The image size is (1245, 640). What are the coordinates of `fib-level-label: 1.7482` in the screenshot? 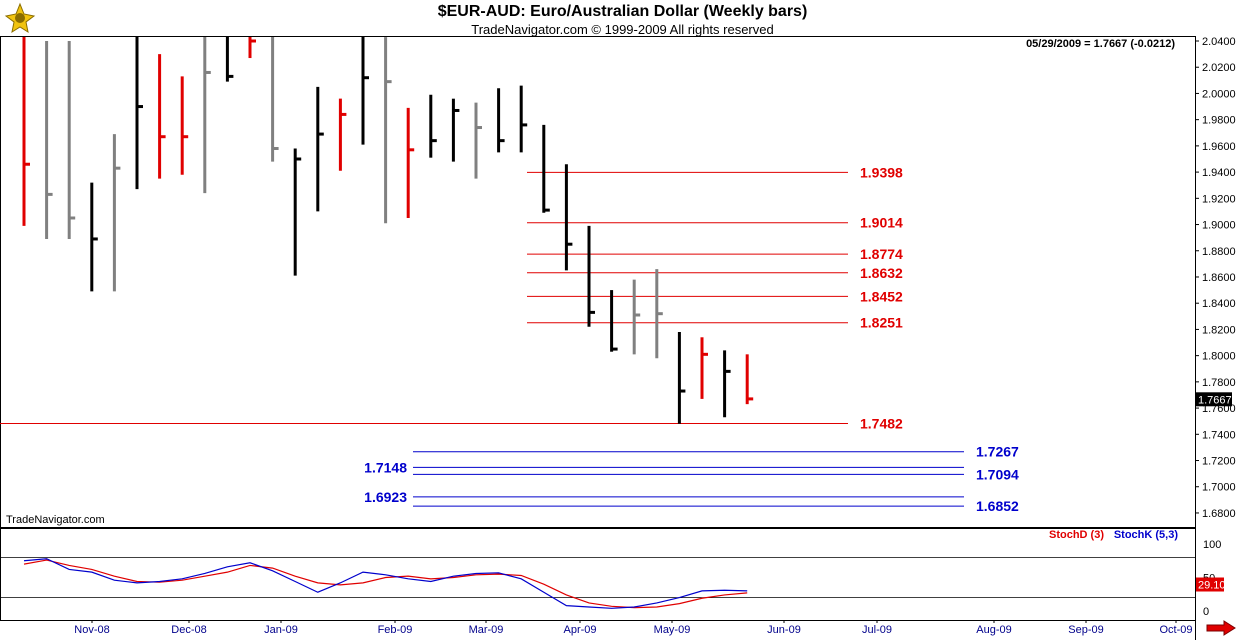 It's located at (881, 424).